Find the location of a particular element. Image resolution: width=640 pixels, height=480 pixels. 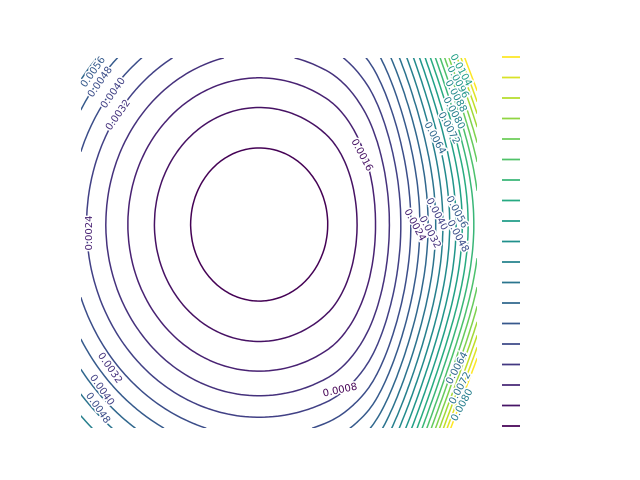

contour-label: 0.0024 is located at coordinates (89, 233).